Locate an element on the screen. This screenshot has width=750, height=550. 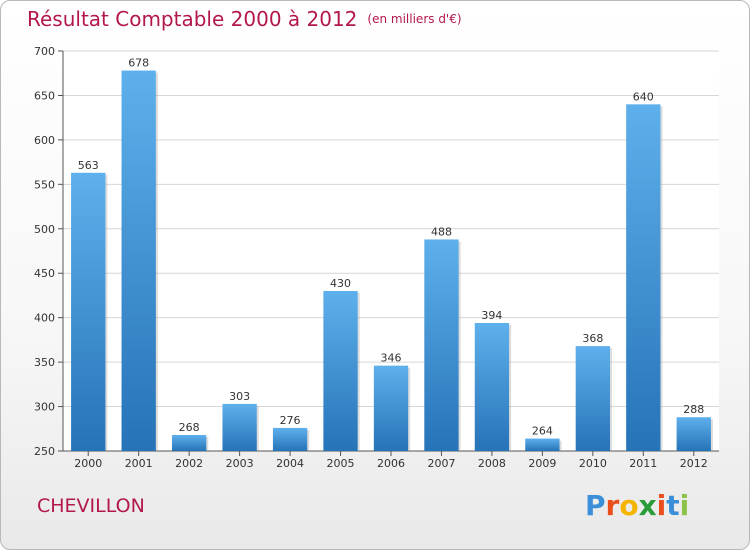
x-tick-label: 2009 is located at coordinates (542, 463).